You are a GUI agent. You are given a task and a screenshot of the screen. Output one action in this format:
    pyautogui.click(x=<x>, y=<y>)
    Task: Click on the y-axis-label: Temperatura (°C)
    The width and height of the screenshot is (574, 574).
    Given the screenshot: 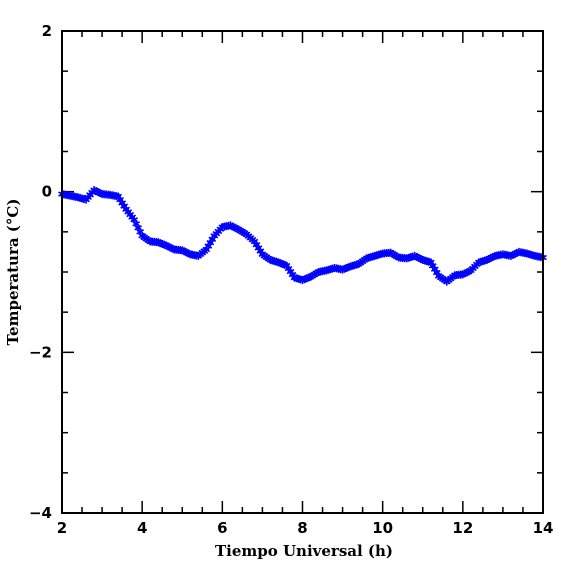 What is the action you would take?
    pyautogui.click(x=13, y=272)
    